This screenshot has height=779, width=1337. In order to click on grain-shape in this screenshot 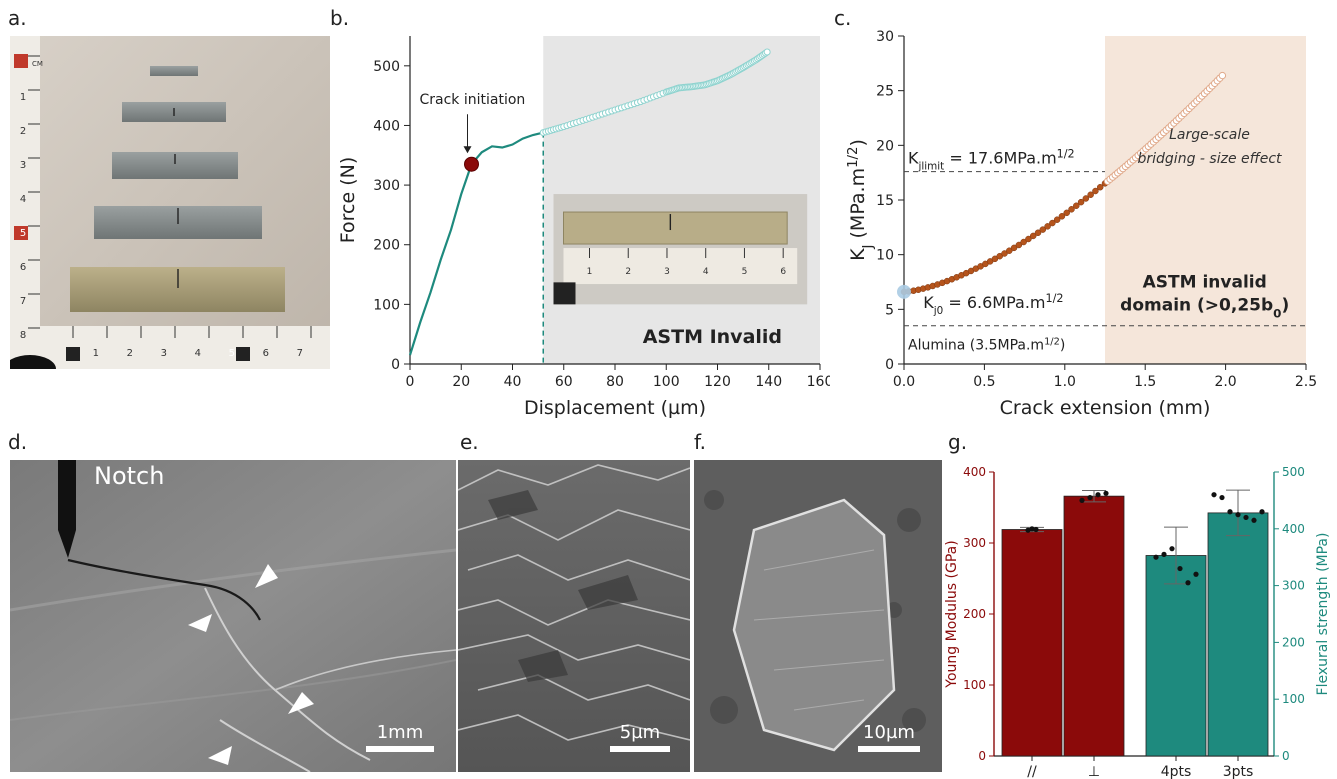, I will do `click(814, 625)`.